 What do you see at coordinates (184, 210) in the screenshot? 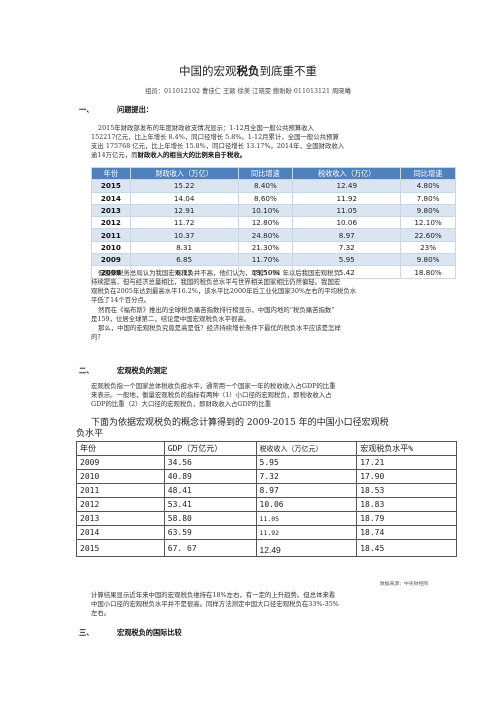
I see `table-cell: 12.91` at bounding box center [184, 210].